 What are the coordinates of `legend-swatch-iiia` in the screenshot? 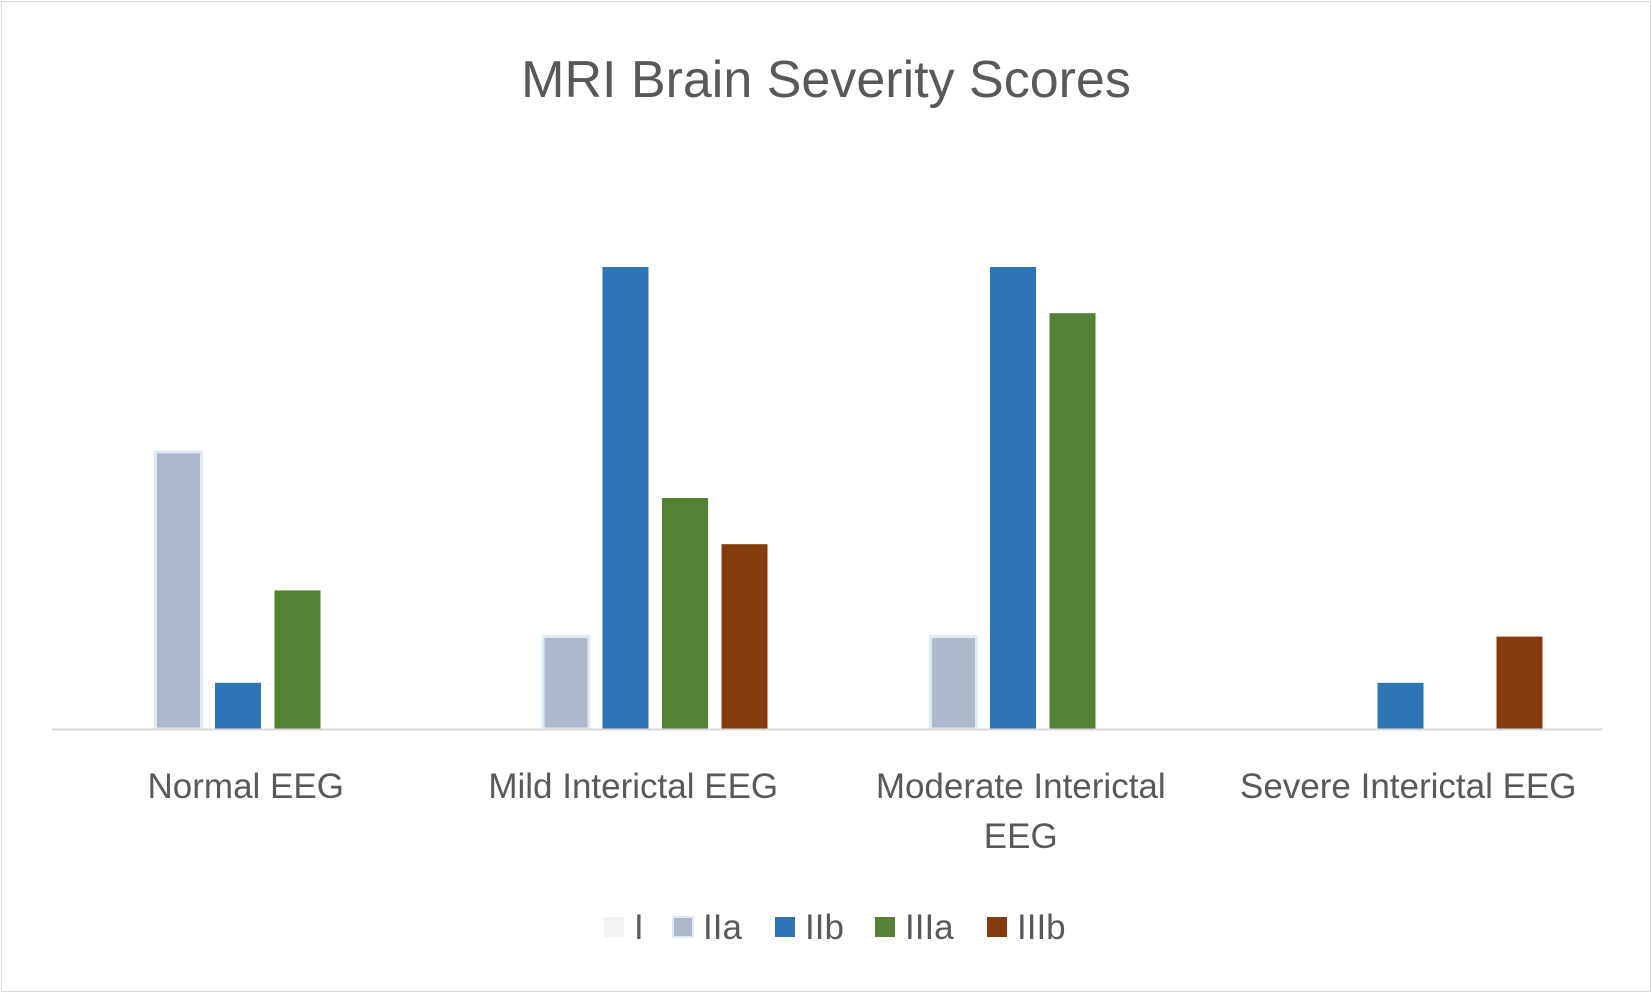 It's located at (885, 927).